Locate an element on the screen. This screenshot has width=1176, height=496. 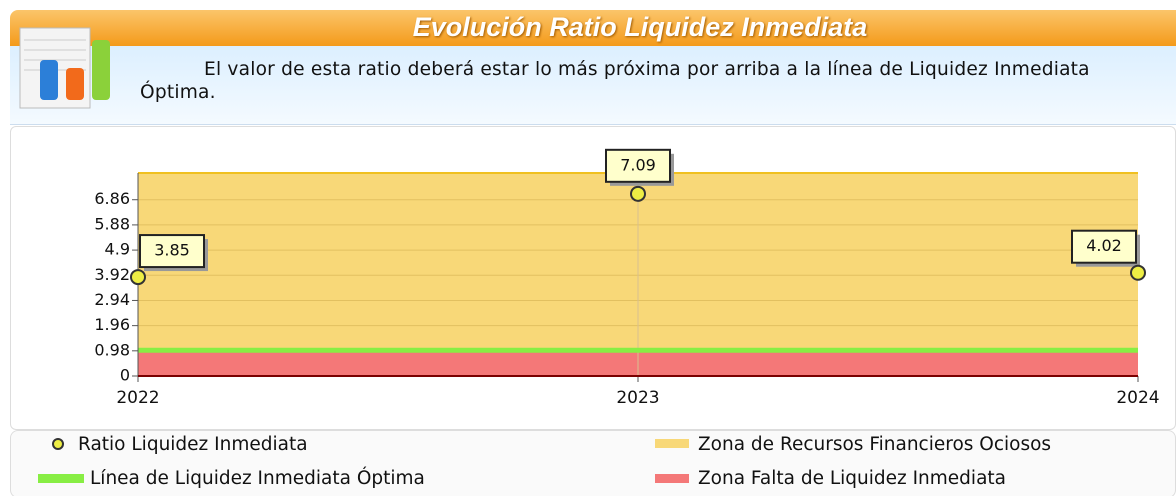
y-tick-label: 2.94 is located at coordinates (112, 299).